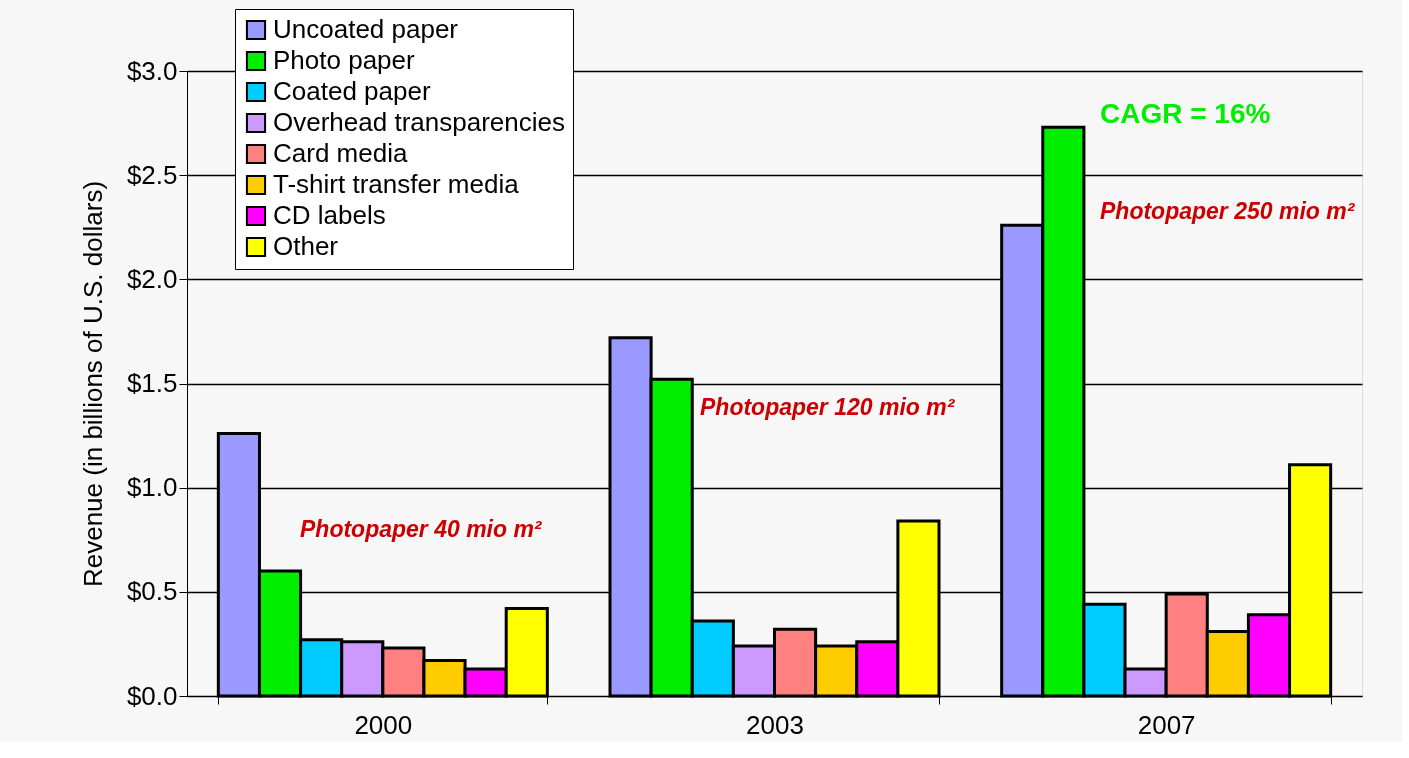 The image size is (1409, 758). Describe the element at coordinates (344, 60) in the screenshot. I see `legend-label: Photo paper` at that location.